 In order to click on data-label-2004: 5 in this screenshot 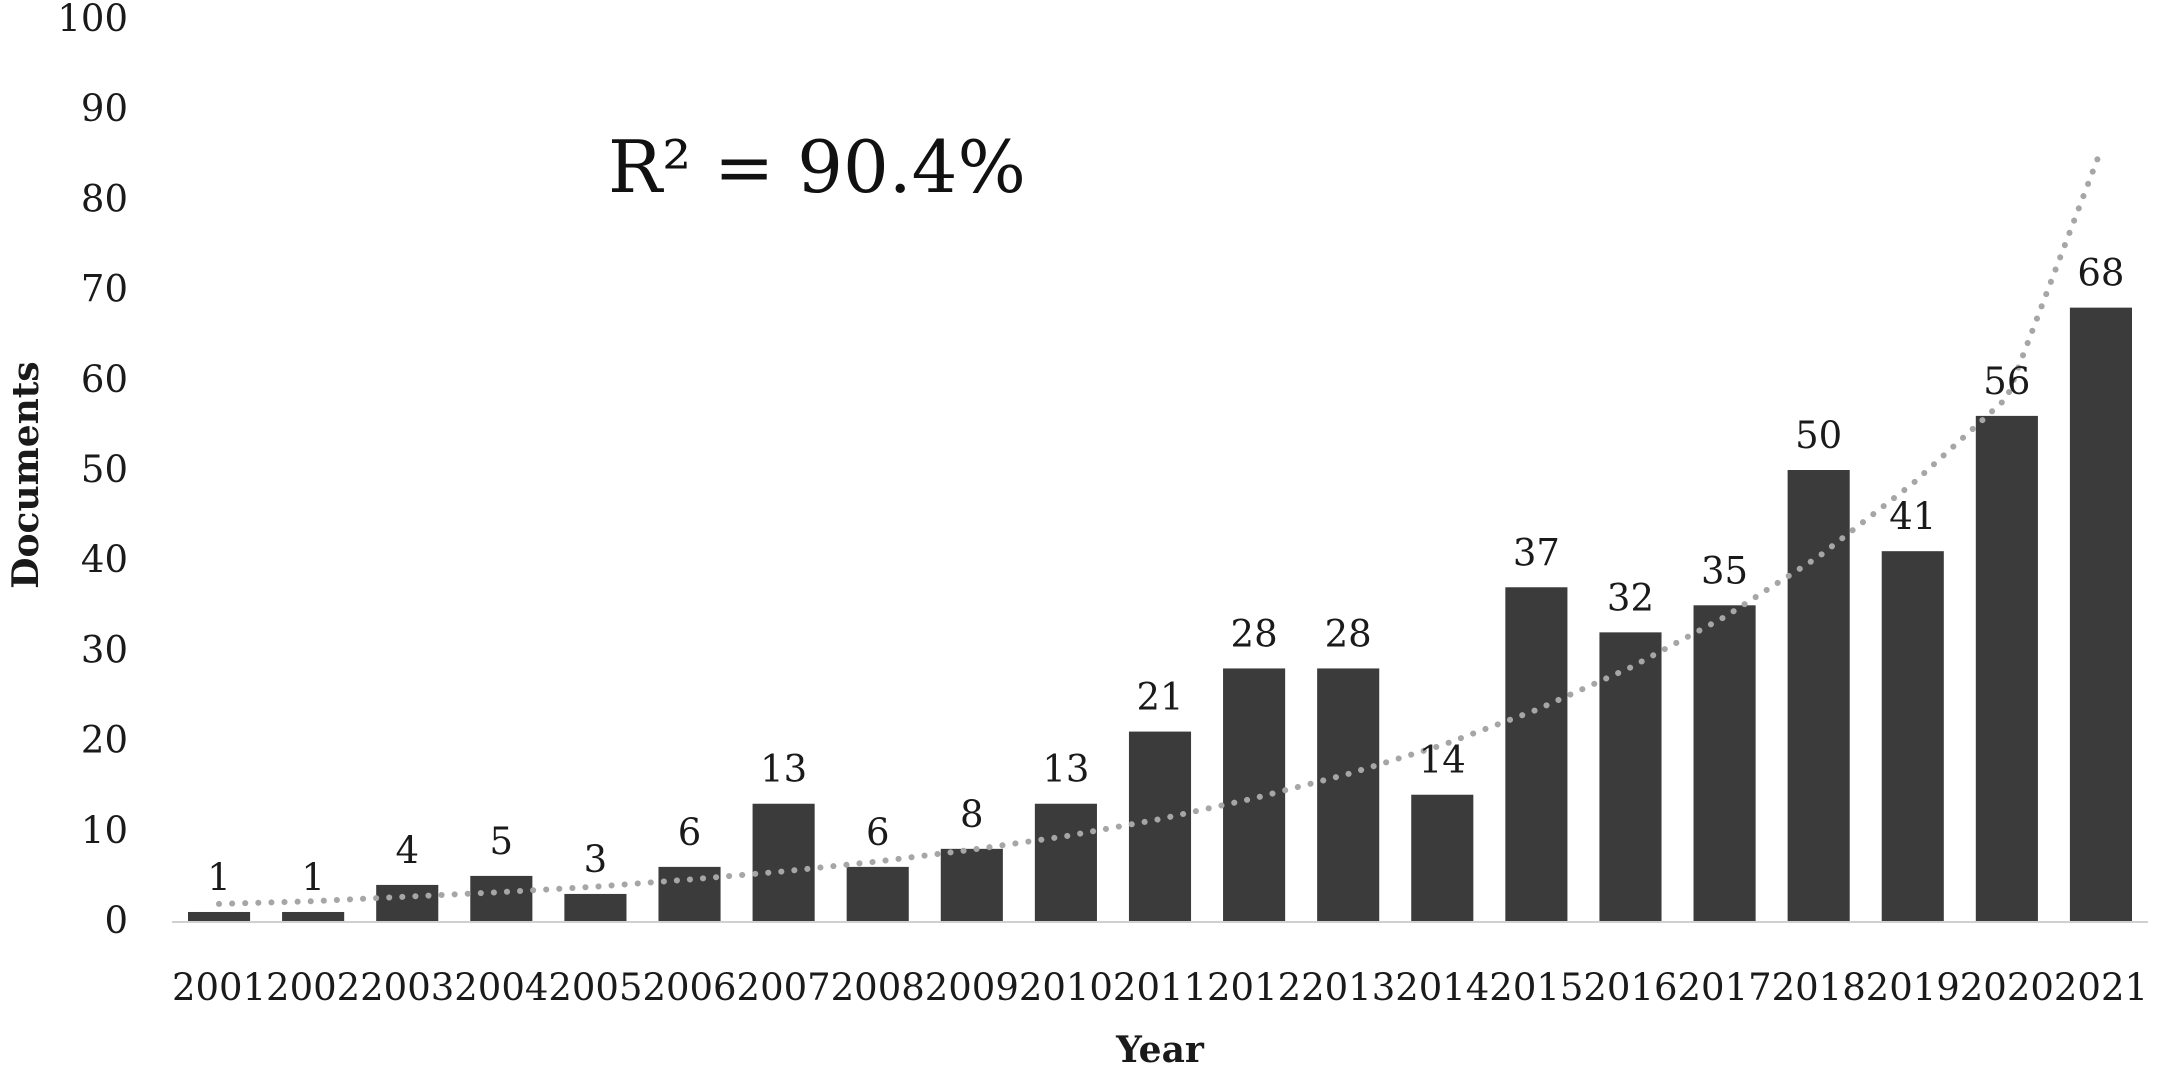, I will do `click(502, 841)`.